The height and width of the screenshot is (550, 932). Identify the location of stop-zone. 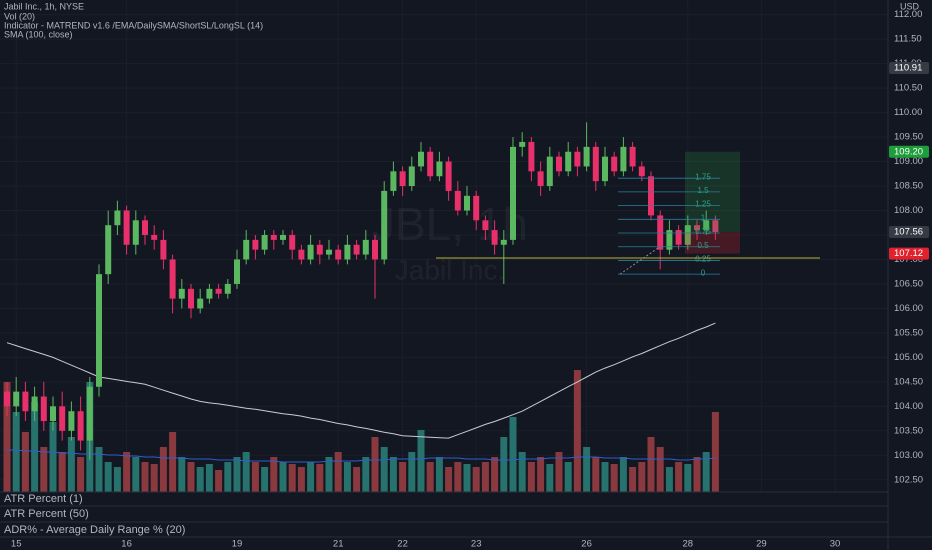
(712, 243).